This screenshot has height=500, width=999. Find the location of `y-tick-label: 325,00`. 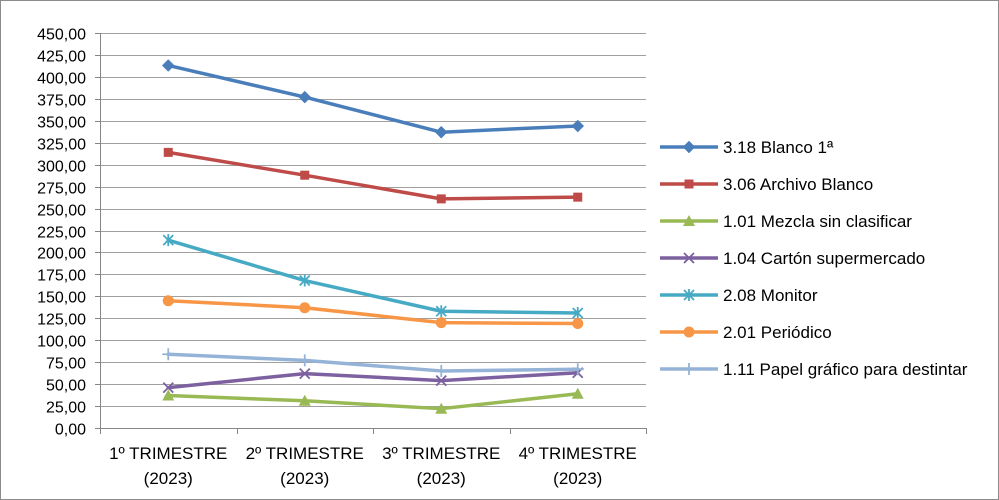

y-tick-label: 325,00 is located at coordinates (61, 144).